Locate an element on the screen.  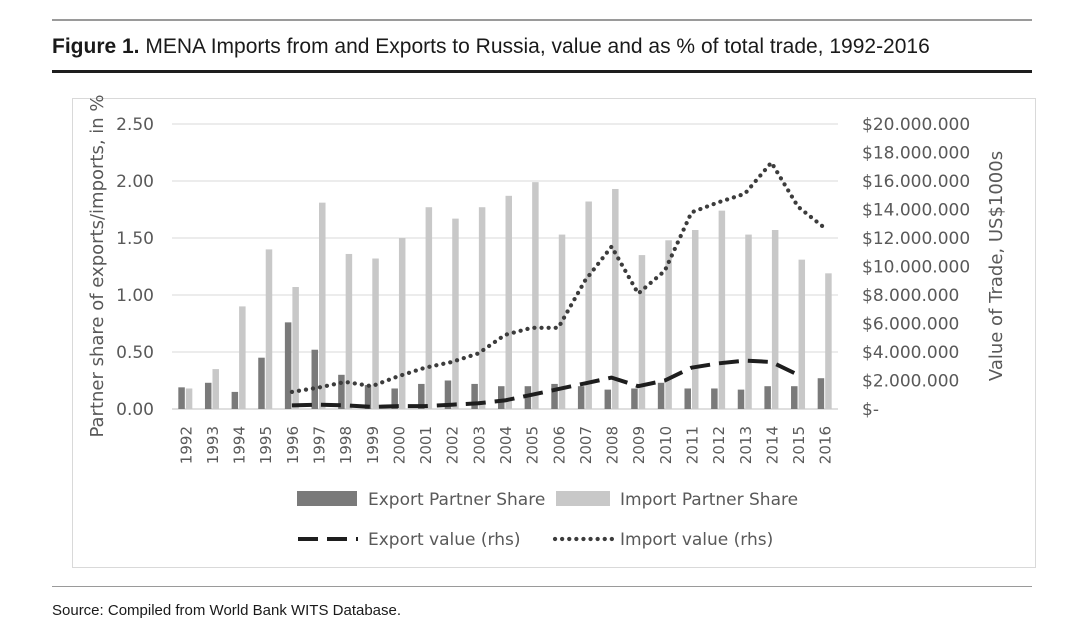
figure-label: Figure 1. is located at coordinates (96, 46).